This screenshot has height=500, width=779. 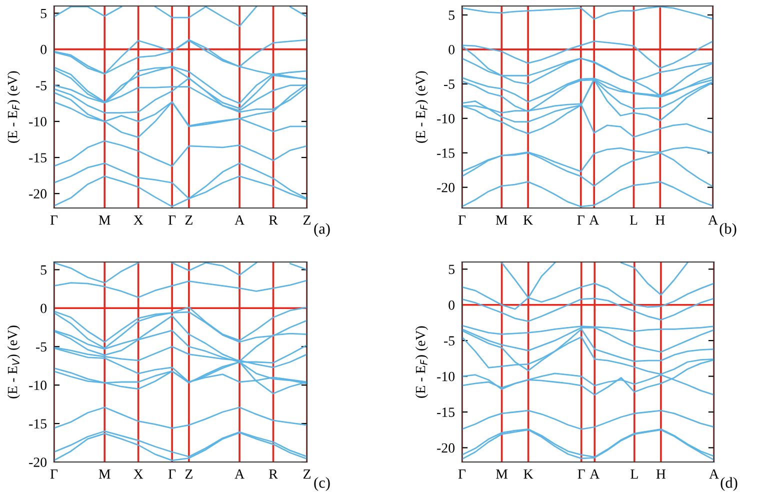 I want to click on text: (a), so click(x=322, y=230).